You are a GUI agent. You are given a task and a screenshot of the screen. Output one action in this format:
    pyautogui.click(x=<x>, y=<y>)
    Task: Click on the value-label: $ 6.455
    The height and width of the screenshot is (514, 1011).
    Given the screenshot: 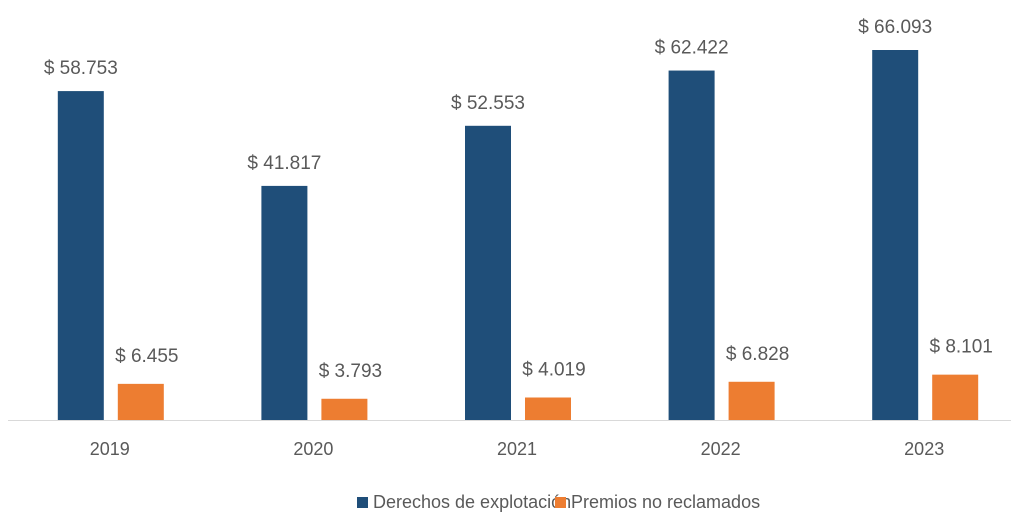 What is the action you would take?
    pyautogui.click(x=146, y=356)
    